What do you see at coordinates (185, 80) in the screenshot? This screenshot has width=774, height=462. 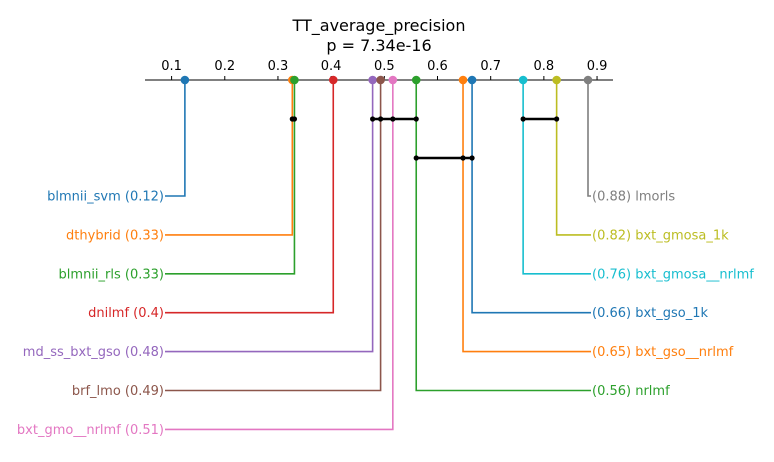 I see `marker-blmnii_svm` at bounding box center [185, 80].